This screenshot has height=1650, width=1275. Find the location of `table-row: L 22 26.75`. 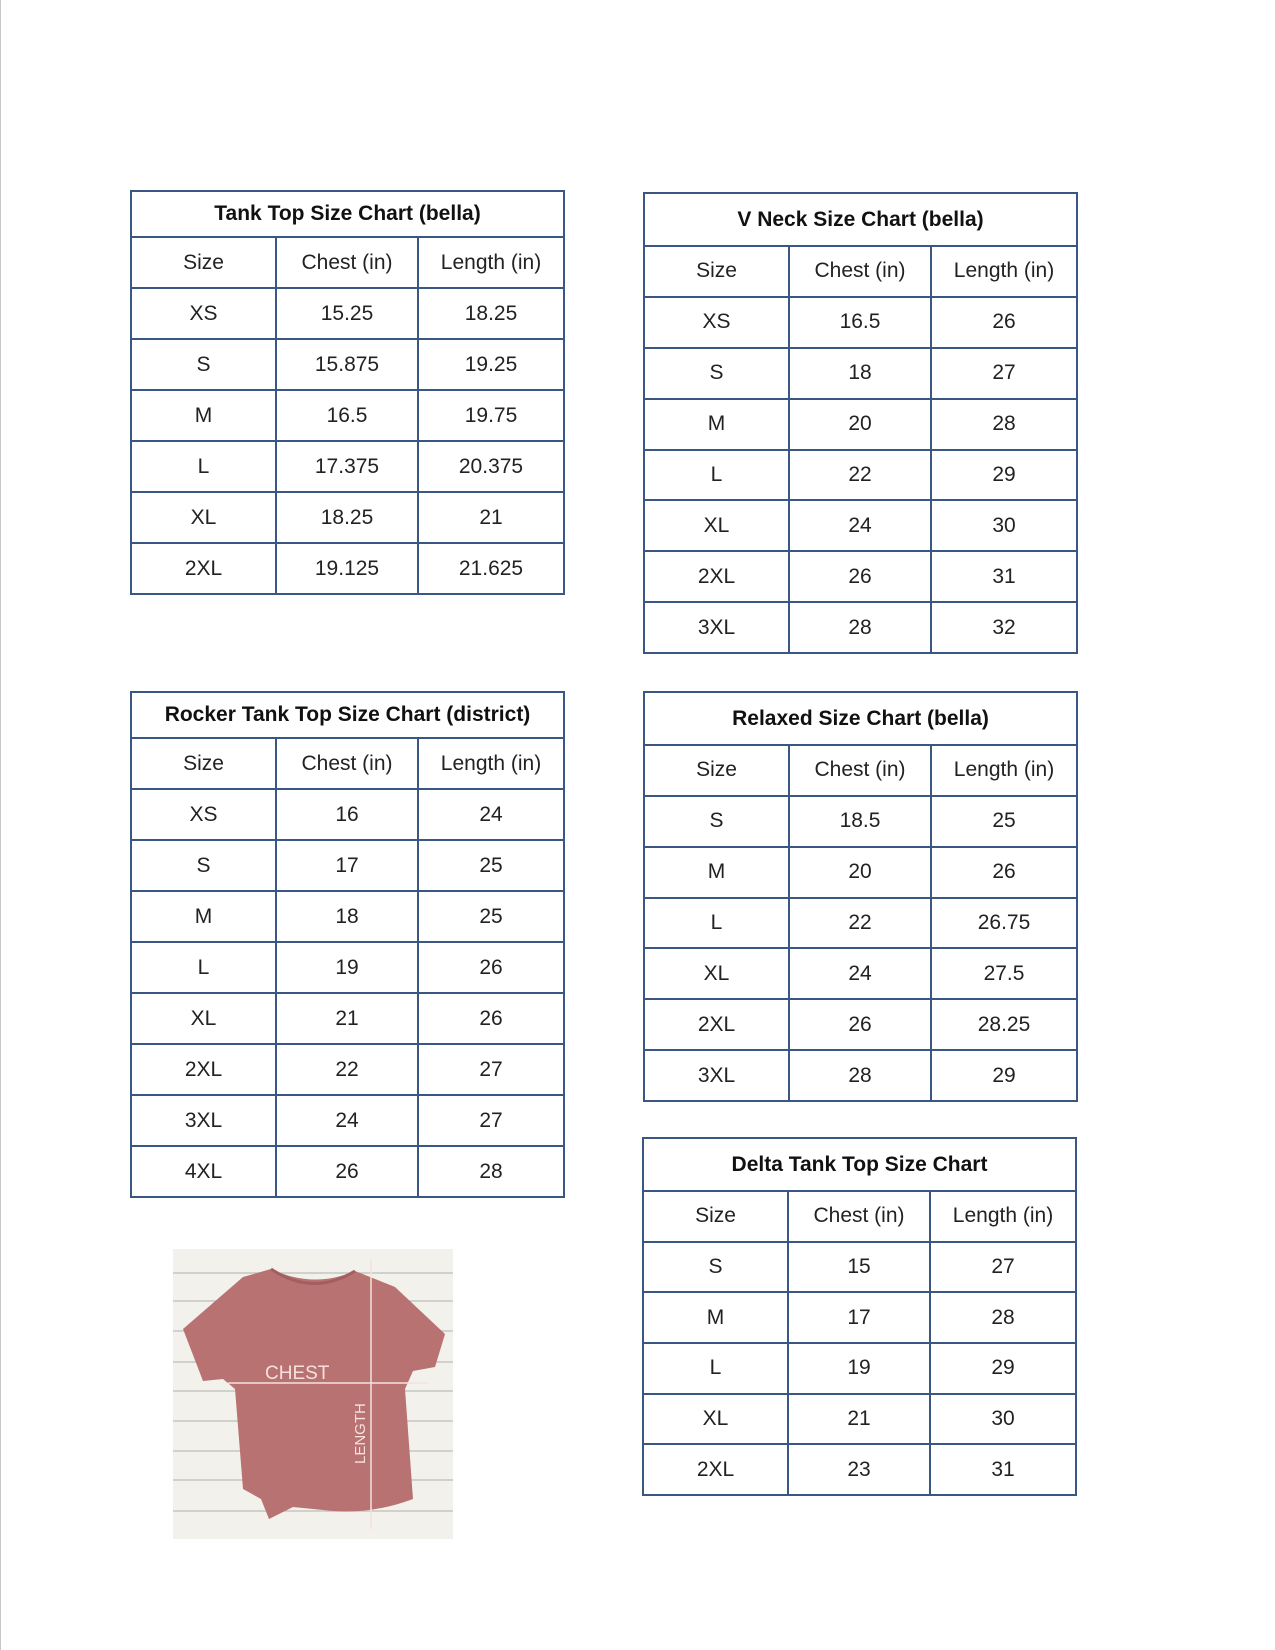

table-row: L 22 26.75 is located at coordinates (860, 924).